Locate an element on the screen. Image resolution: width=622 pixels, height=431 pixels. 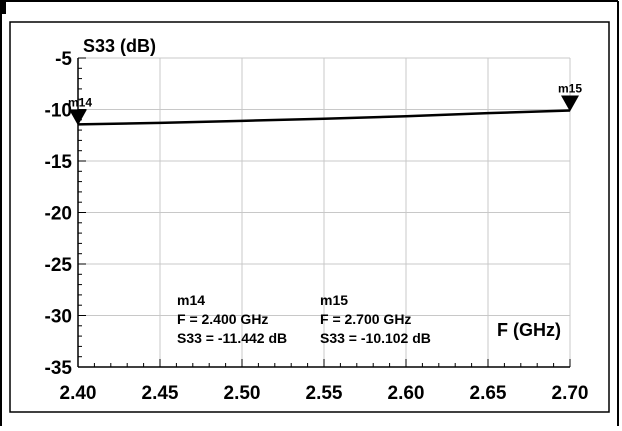
y-tick-label: -10 is located at coordinates (58, 111).